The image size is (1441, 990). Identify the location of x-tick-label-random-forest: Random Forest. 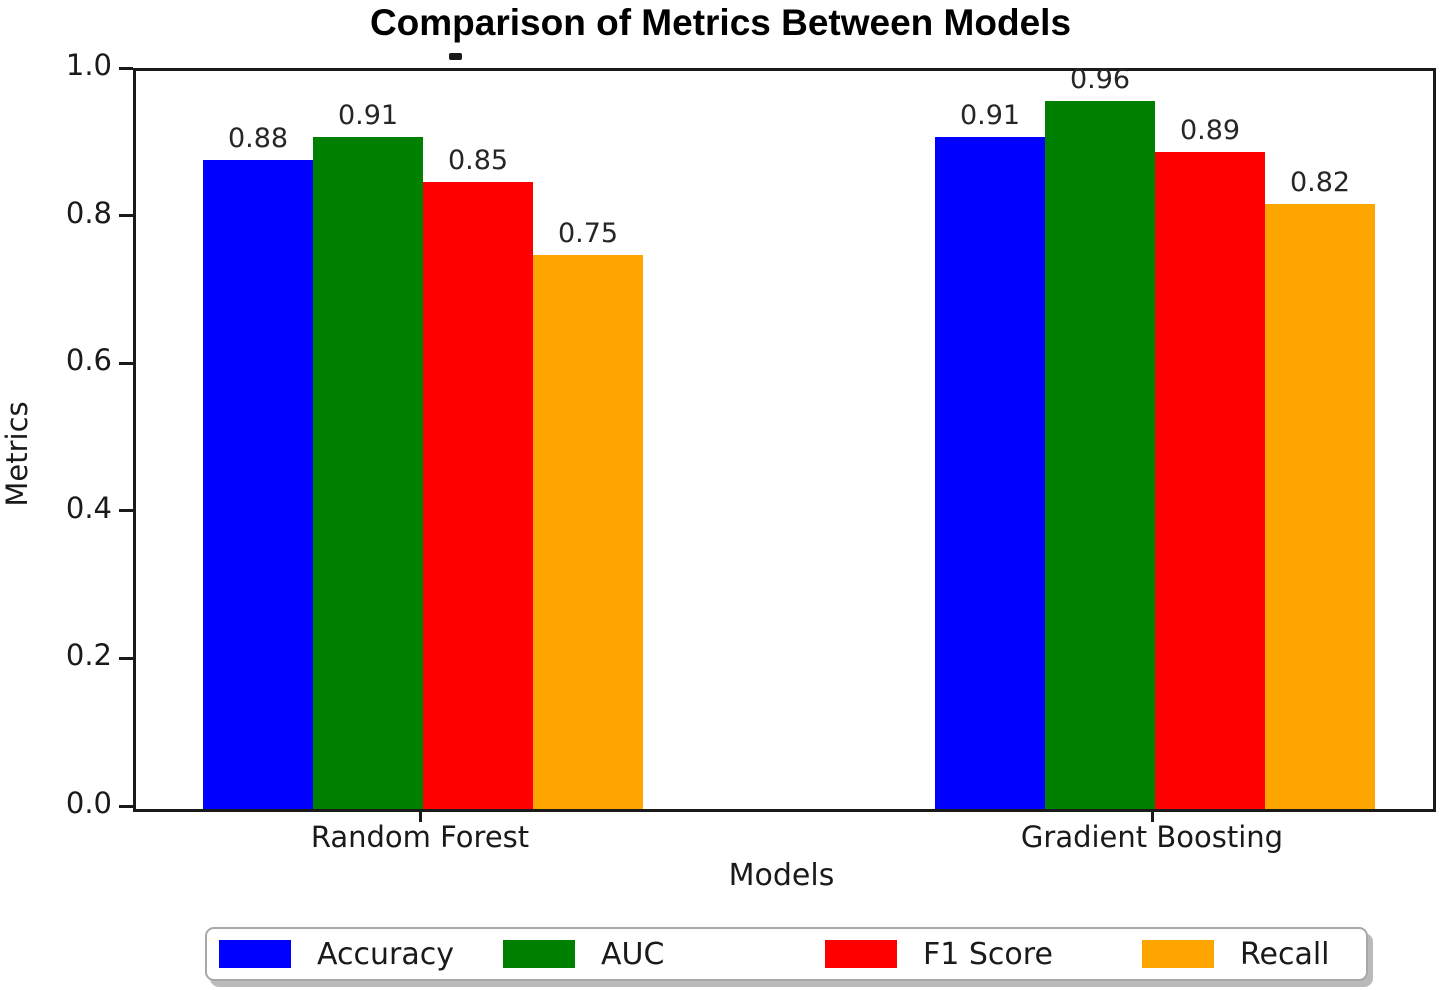
(420, 837).